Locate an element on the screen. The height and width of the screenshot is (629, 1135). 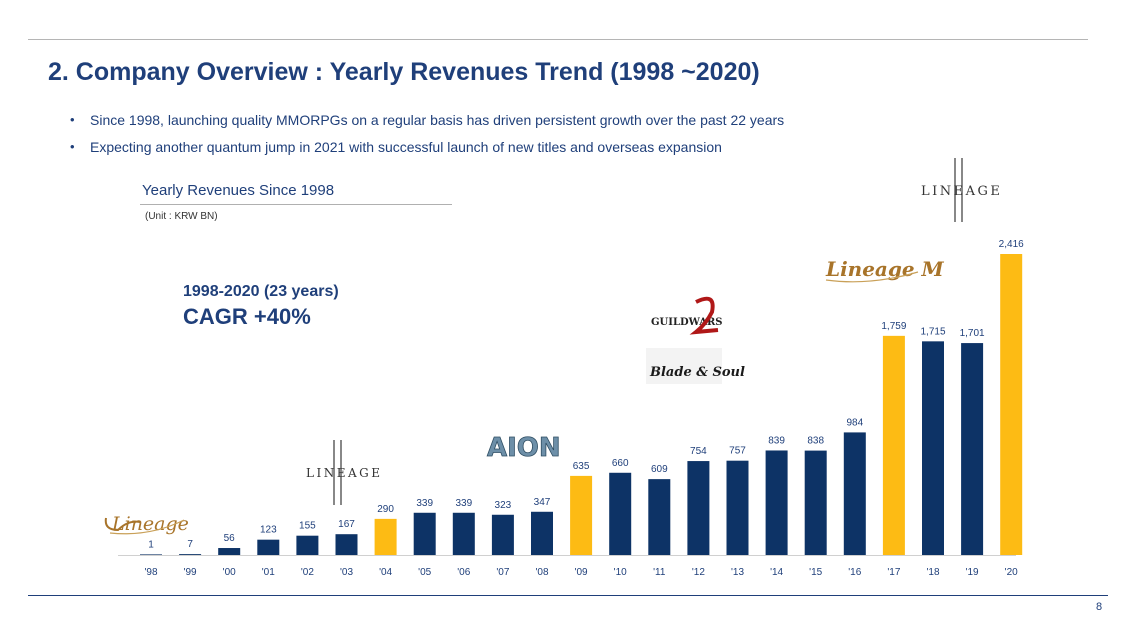
value-label: 290 is located at coordinates (385, 509).